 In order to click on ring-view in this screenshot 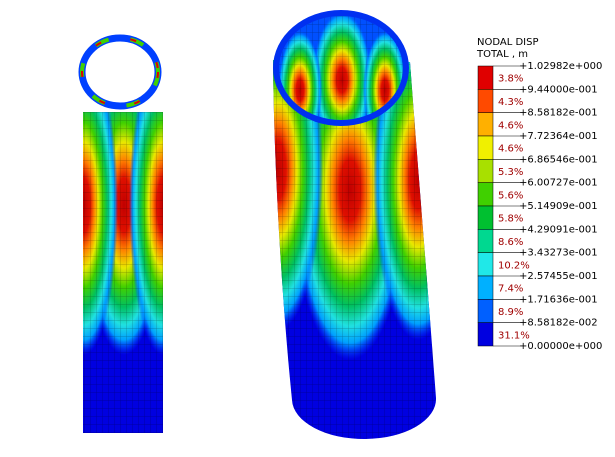, I will do `click(120, 72)`.